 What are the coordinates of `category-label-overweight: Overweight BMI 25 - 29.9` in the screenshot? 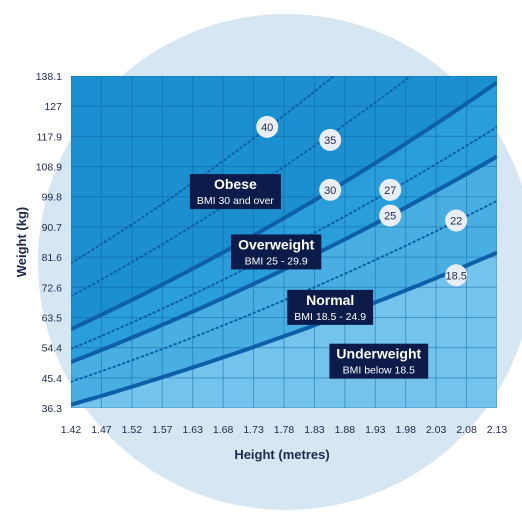 It's located at (276, 252).